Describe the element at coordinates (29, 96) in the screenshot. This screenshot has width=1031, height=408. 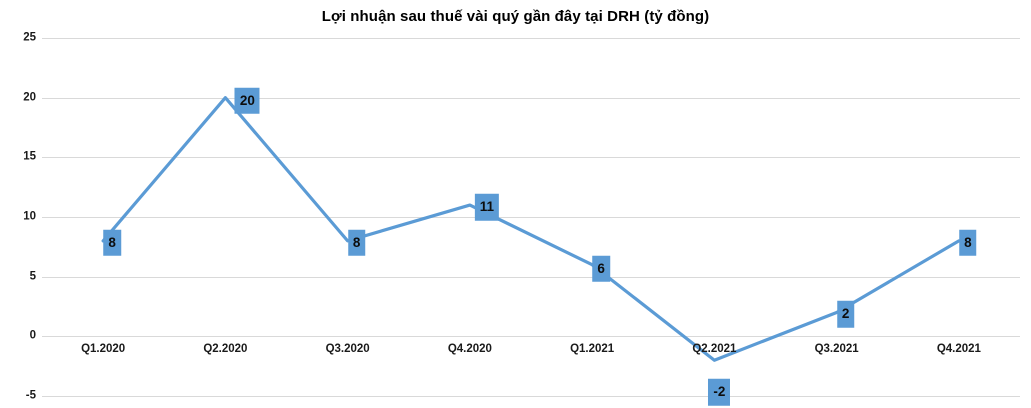
I see `y-axis-tick-label: 20` at that location.